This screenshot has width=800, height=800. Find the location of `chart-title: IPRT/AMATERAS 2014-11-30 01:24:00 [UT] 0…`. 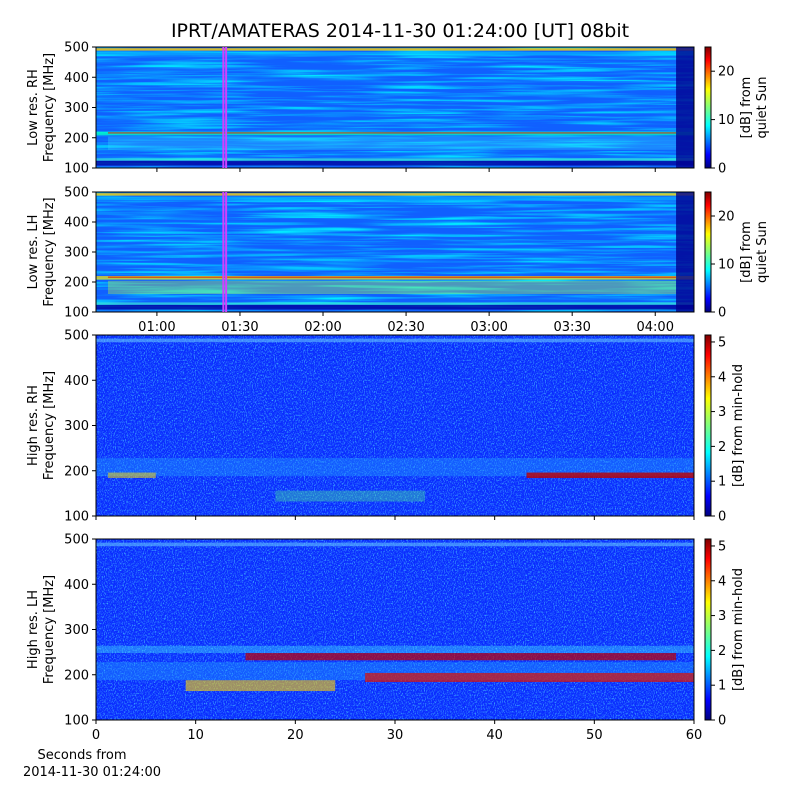

chart-title: IPRT/AMATERAS 2014-11-30 01:24:00 [UT] 0… is located at coordinates (400, 31).